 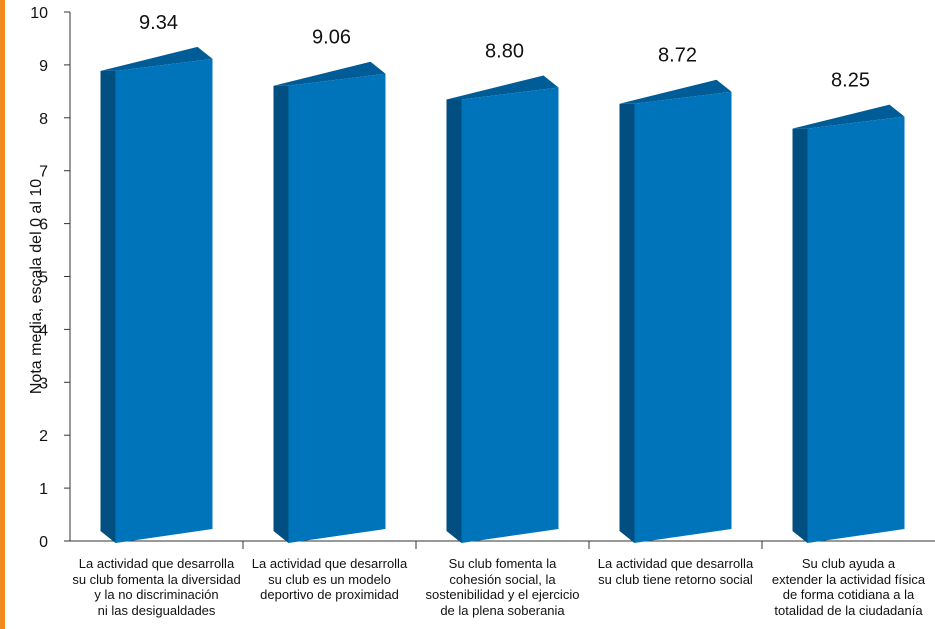 I want to click on x-category-label-line: su club es un modelo, so click(x=329, y=579).